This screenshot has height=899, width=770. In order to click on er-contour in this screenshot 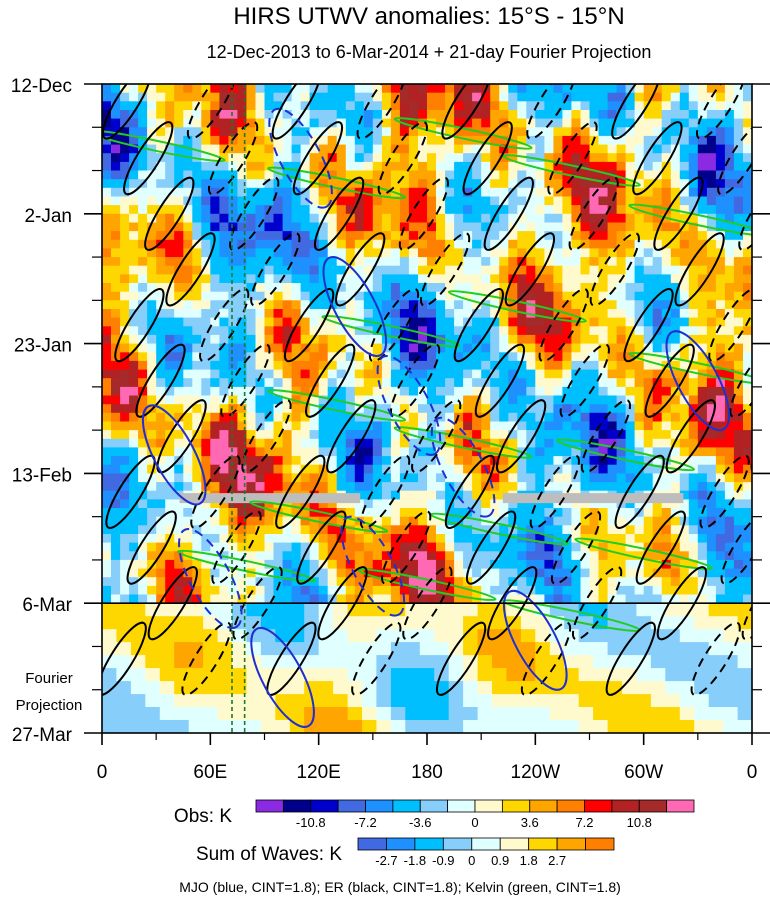, I will do `click(461, 658)`.